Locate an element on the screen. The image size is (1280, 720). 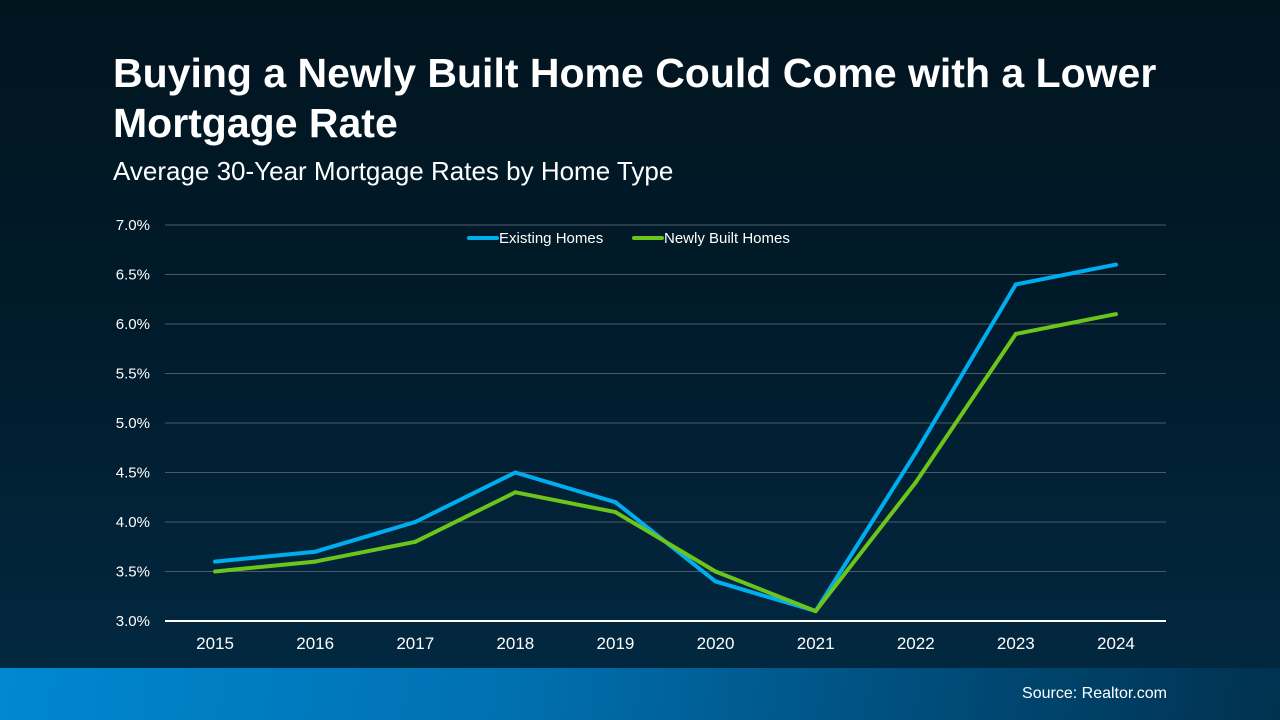
legend-label: Newly Built Homes is located at coordinates (727, 238).